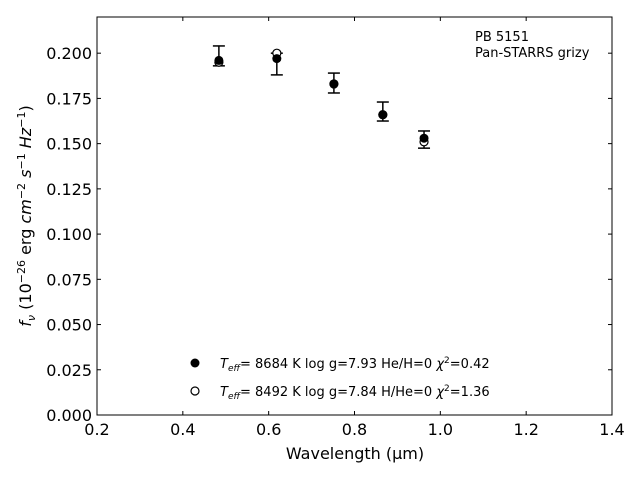 This screenshot has height=480, width=640. What do you see at coordinates (355, 453) in the screenshot?
I see `x-axis-label: Wavelength (μm)` at bounding box center [355, 453].